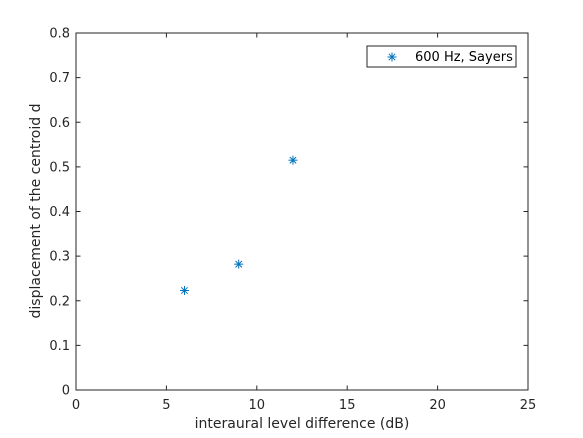 The height and width of the screenshot is (438, 583). I want to click on x-tick-label: 10, so click(257, 405).